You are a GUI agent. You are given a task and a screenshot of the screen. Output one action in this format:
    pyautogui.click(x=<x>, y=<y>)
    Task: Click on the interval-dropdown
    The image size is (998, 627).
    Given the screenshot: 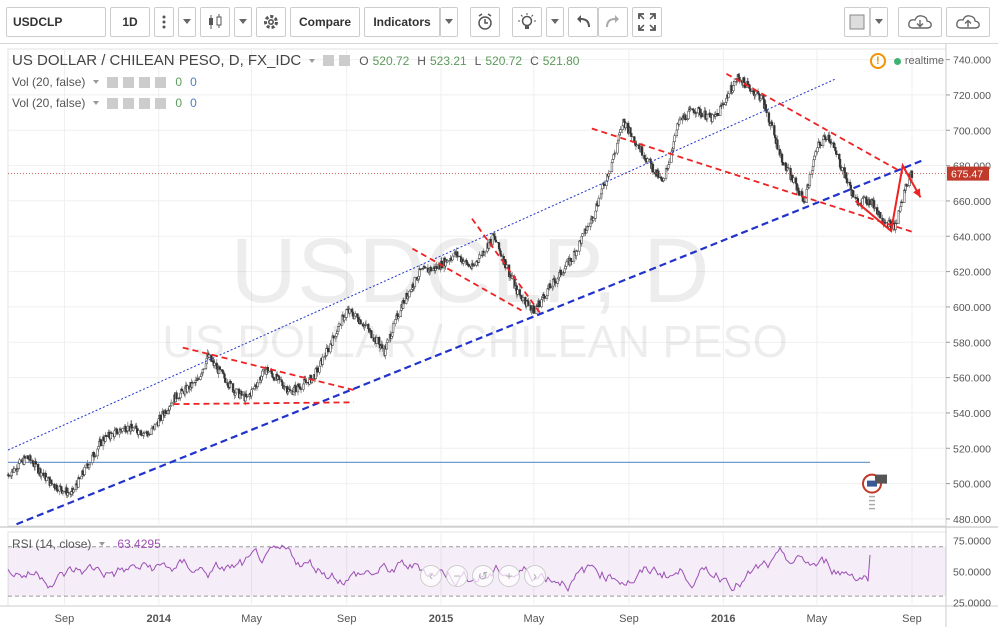 What is the action you would take?
    pyautogui.click(x=187, y=21)
    